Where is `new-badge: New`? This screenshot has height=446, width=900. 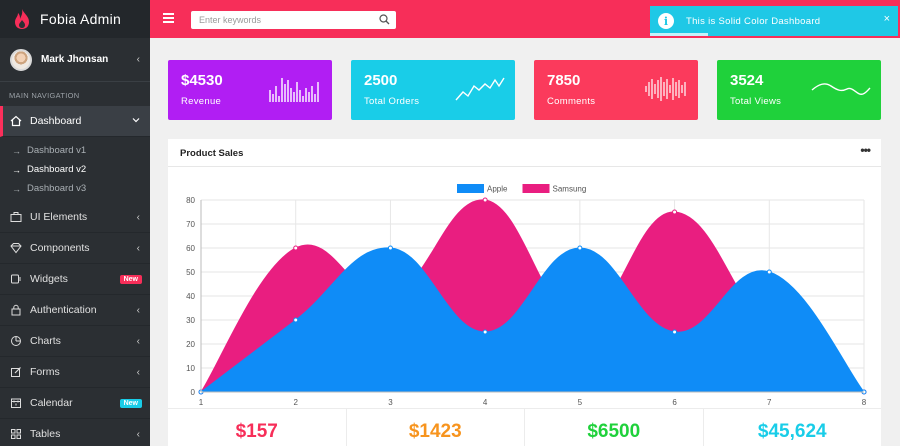
new-badge: New is located at coordinates (130, 279).